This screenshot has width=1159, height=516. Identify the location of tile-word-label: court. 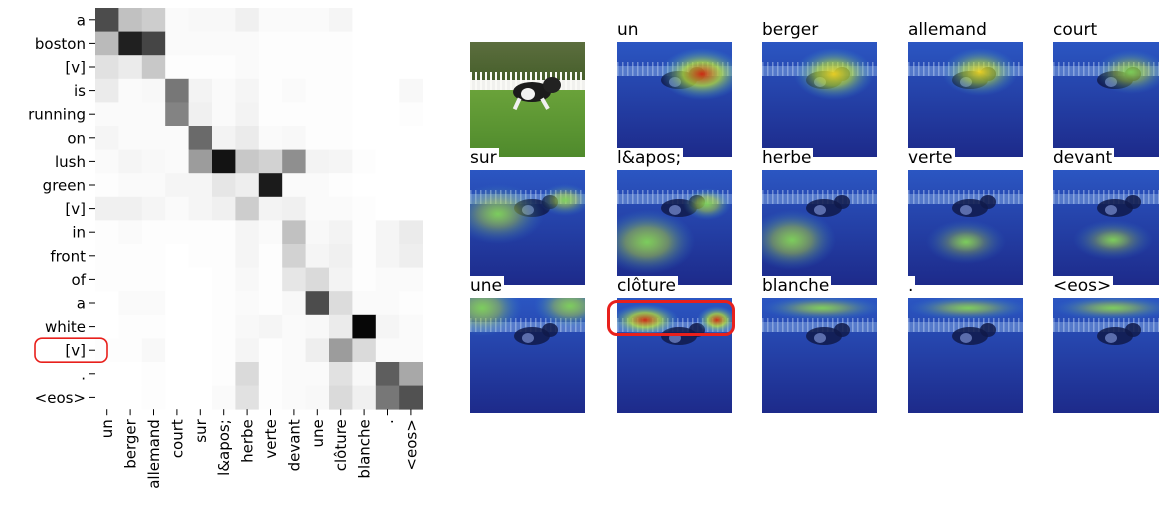
(1076, 30).